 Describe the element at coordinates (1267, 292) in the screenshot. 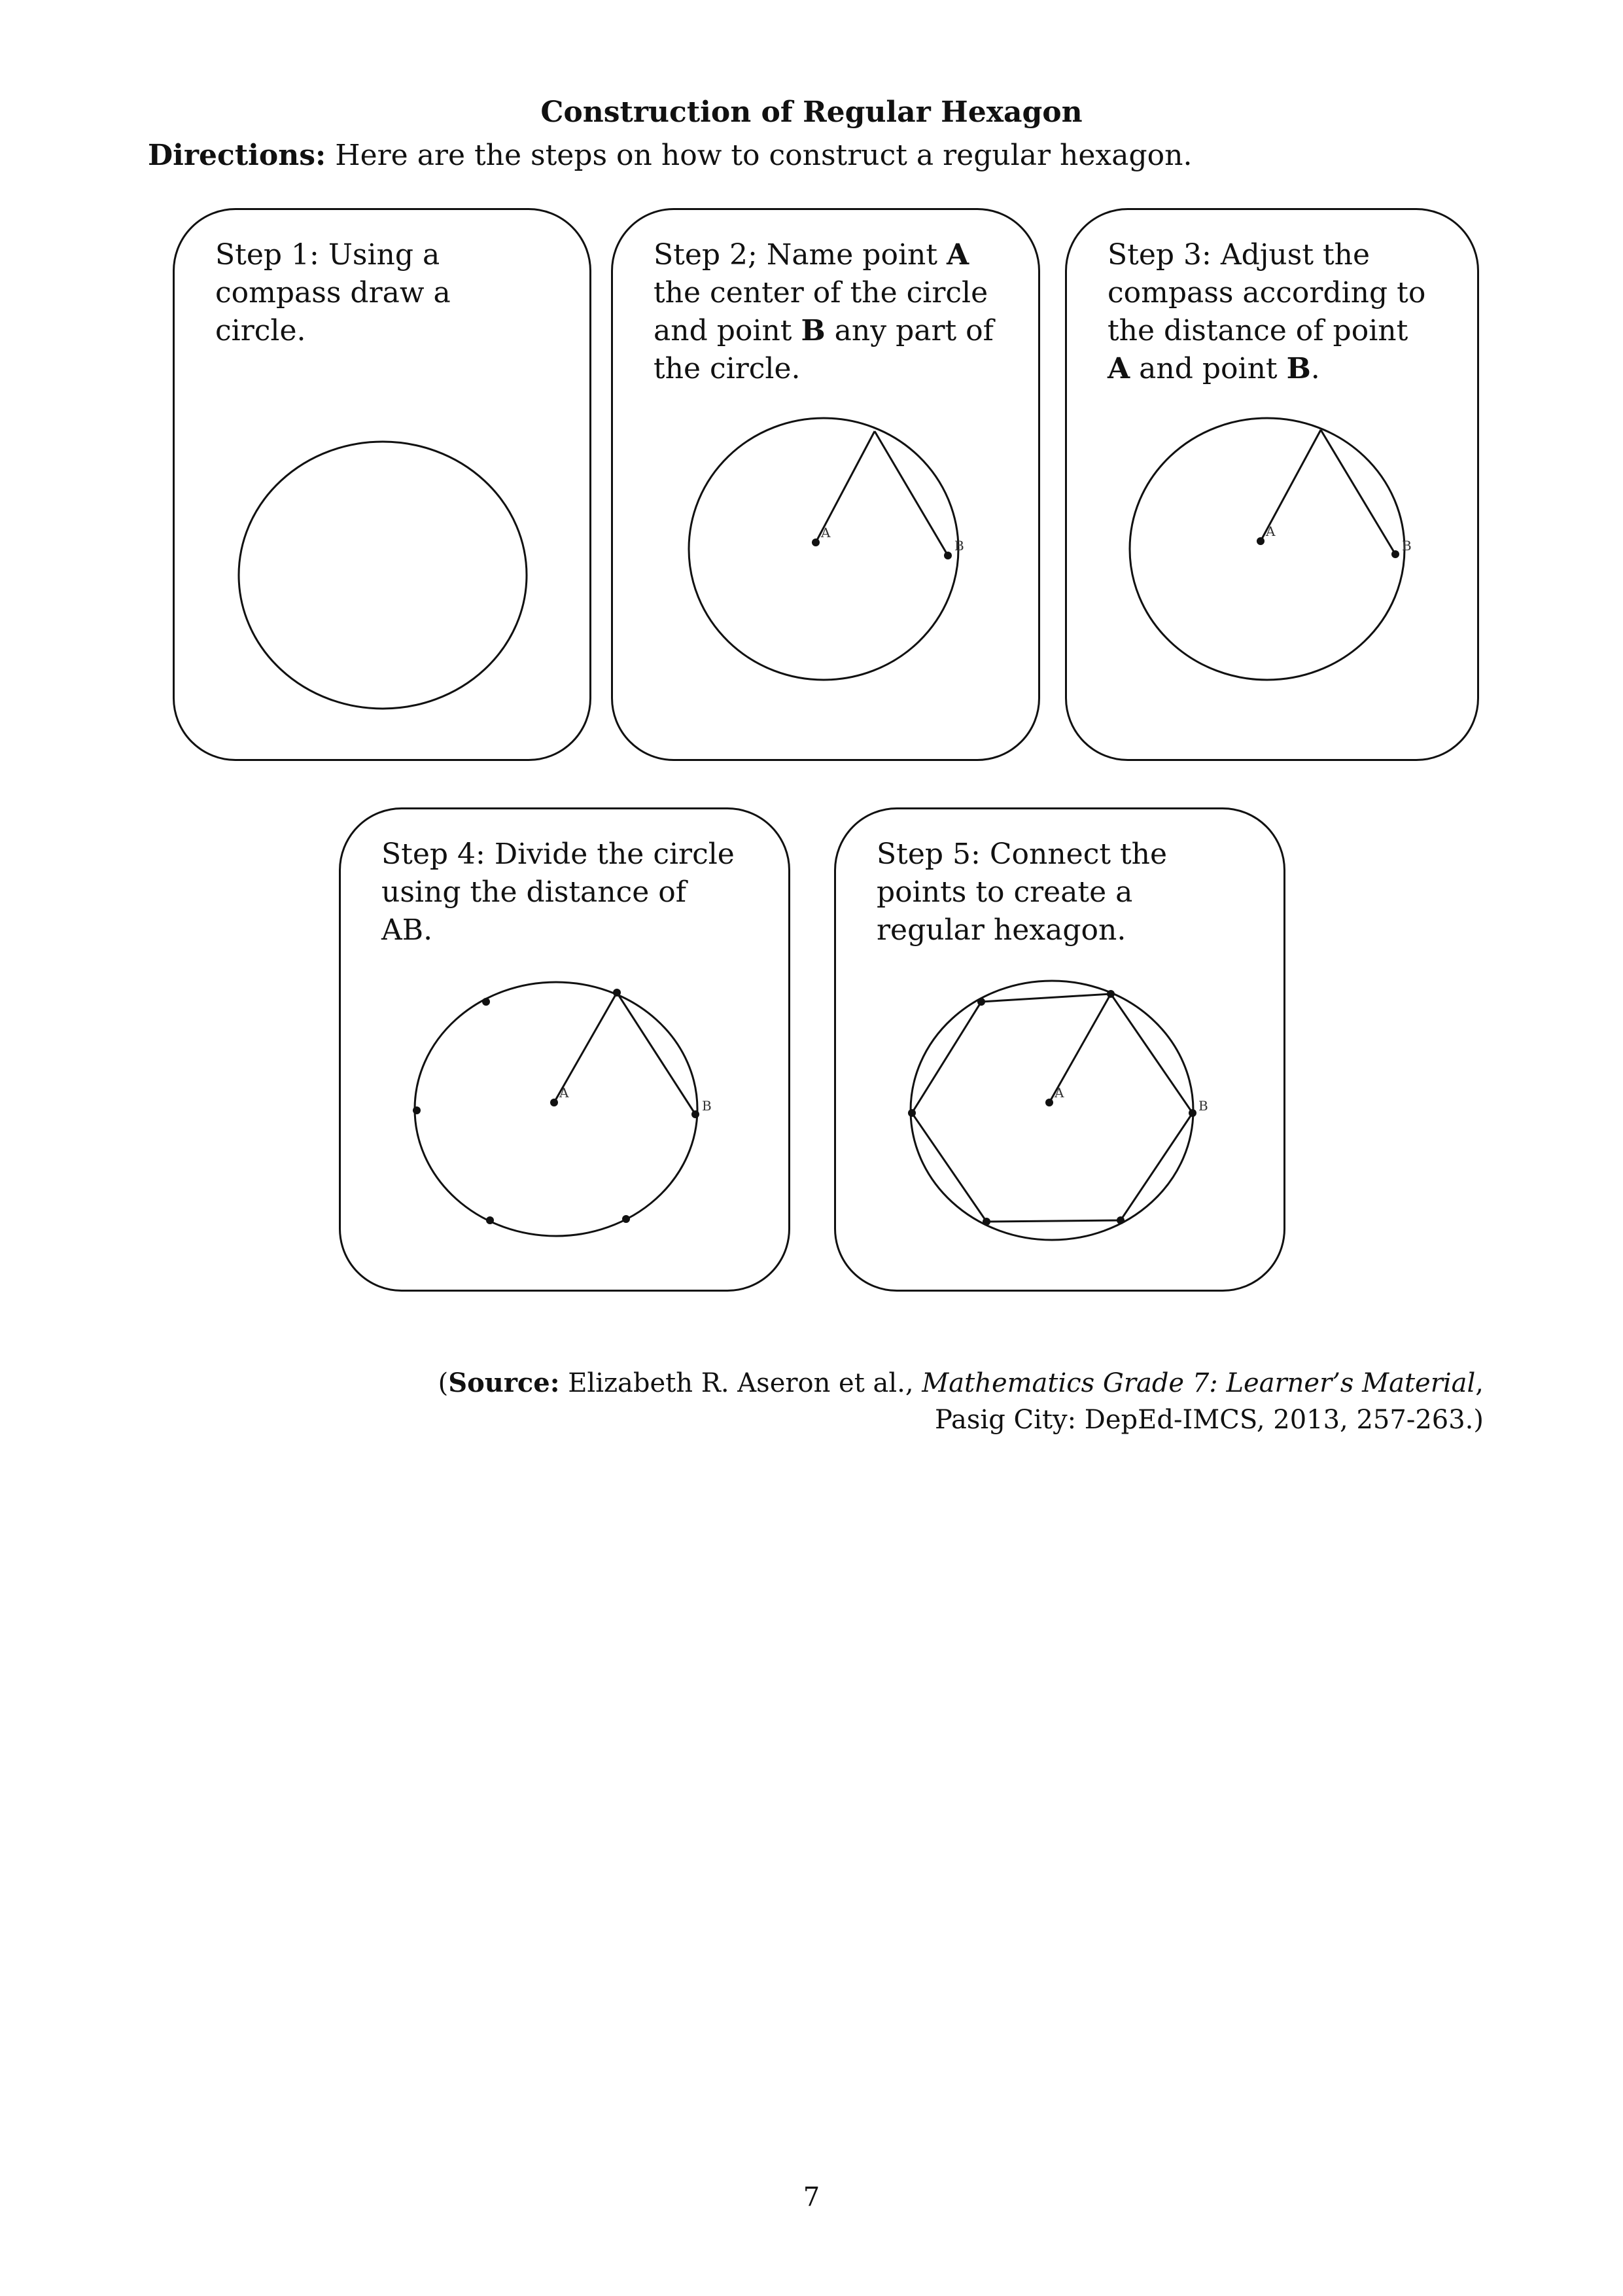

I see `step-3-line: compass according to` at that location.